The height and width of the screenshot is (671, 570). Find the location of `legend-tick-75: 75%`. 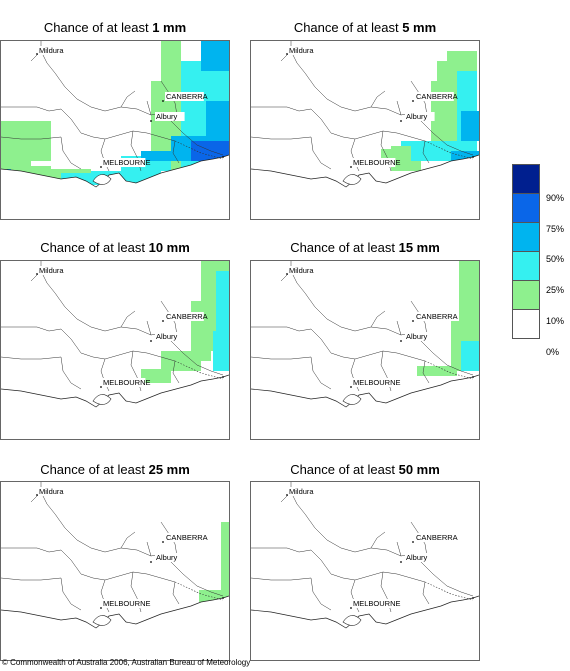

legend-tick-75: 75% is located at coordinates (555, 229).